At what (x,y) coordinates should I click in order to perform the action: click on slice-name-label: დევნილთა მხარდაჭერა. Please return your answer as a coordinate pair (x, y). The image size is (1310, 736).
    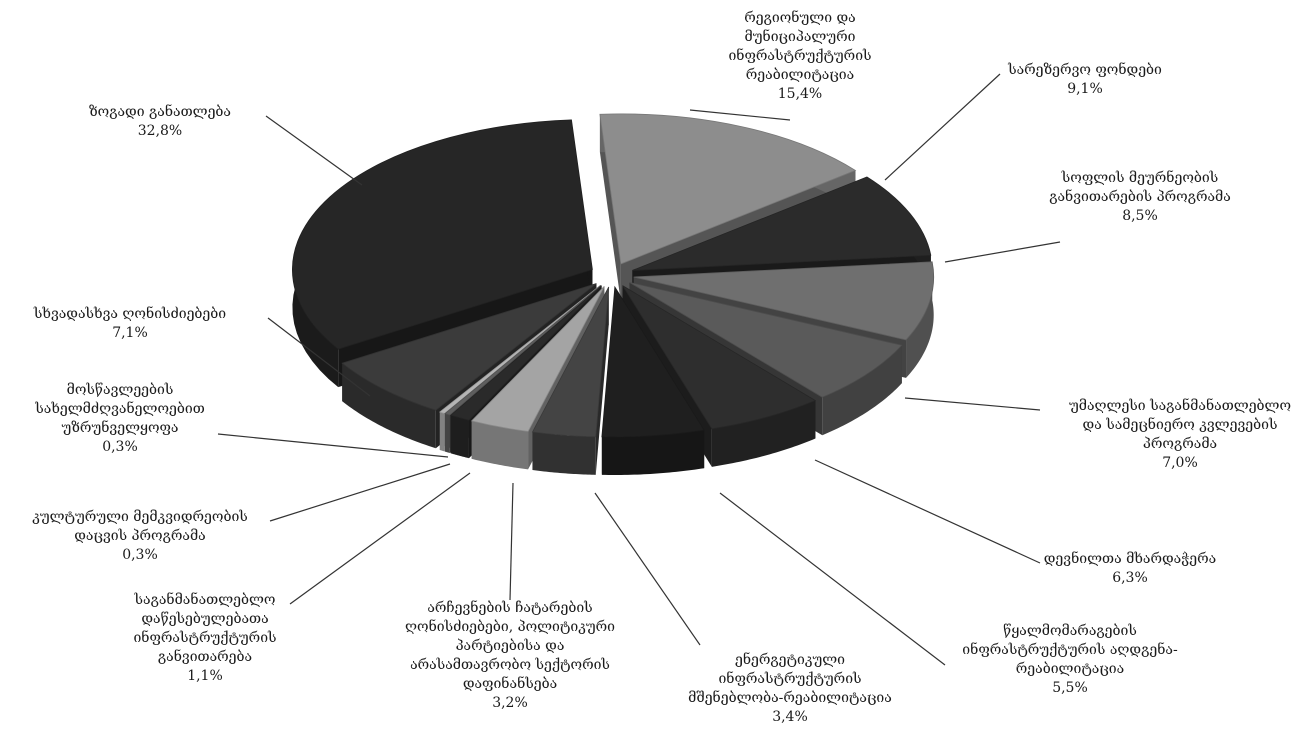
    Looking at the image, I should click on (1130, 558).